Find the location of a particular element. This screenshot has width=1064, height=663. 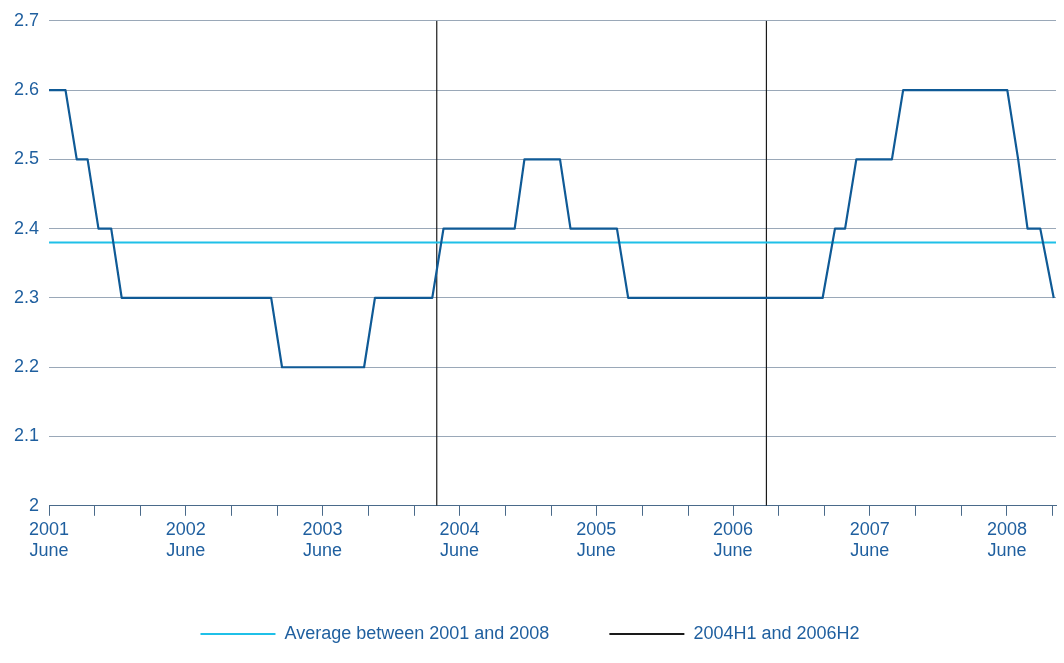

x-tick-label: 2002 June is located at coordinates (185, 539).